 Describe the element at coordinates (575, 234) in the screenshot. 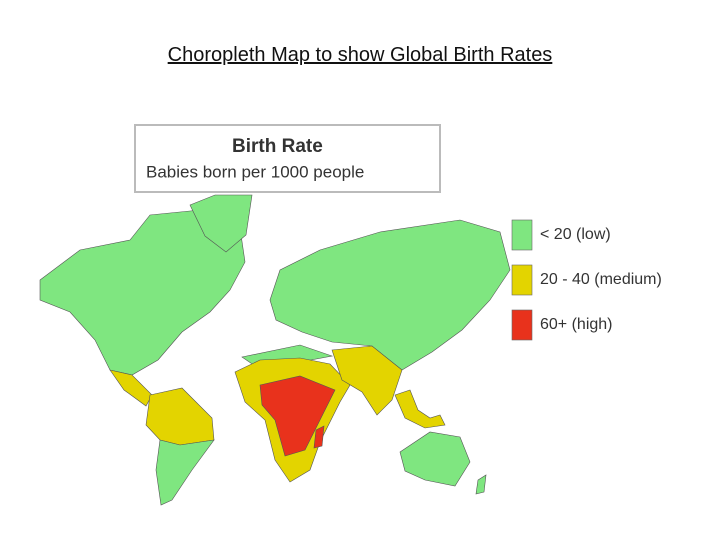

I see `legend-label: < 20 (low)` at that location.